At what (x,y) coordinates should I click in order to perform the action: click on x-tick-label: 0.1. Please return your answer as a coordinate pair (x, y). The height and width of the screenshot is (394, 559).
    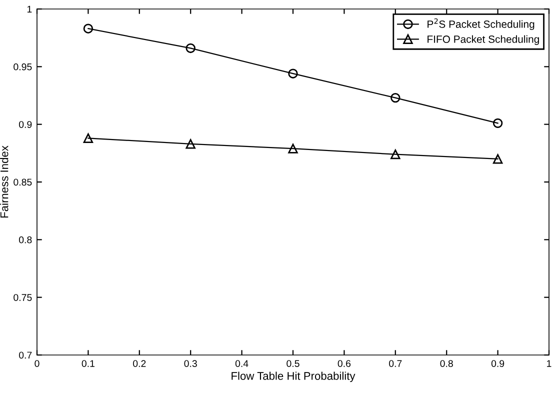
    Looking at the image, I should click on (88, 363).